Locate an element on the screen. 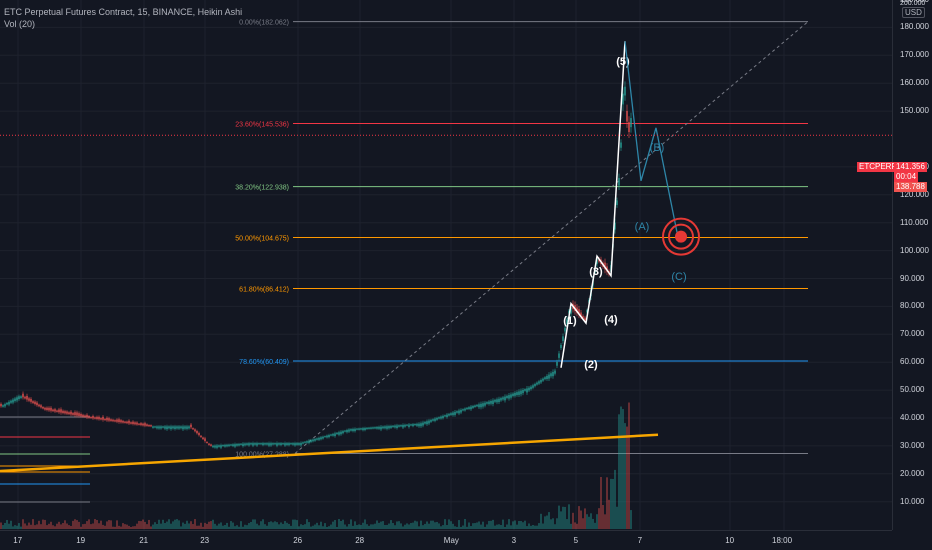  price-axis is located at coordinates (912, 265).